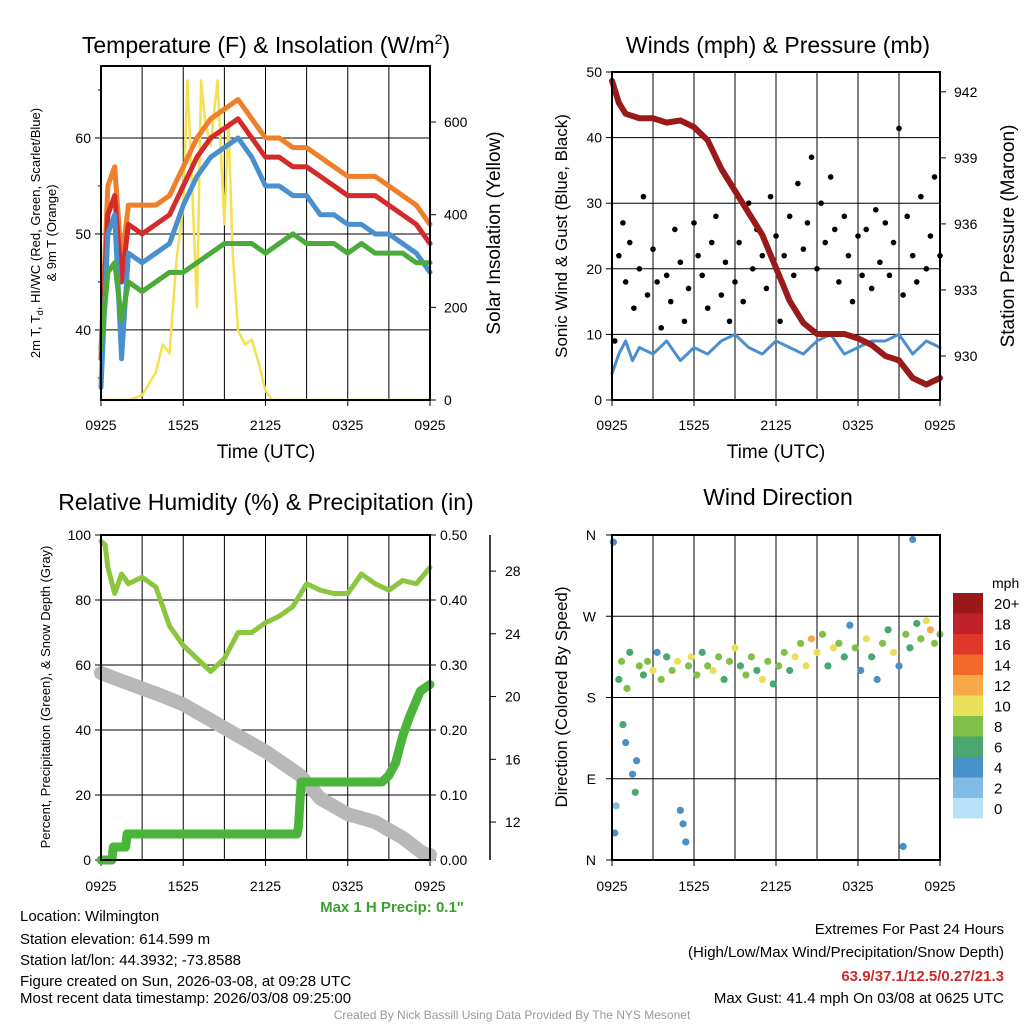  What do you see at coordinates (266, 44) in the screenshot?
I see `temp-chart-title: Temperature (F) & Insolation (W/m2)` at bounding box center [266, 44].